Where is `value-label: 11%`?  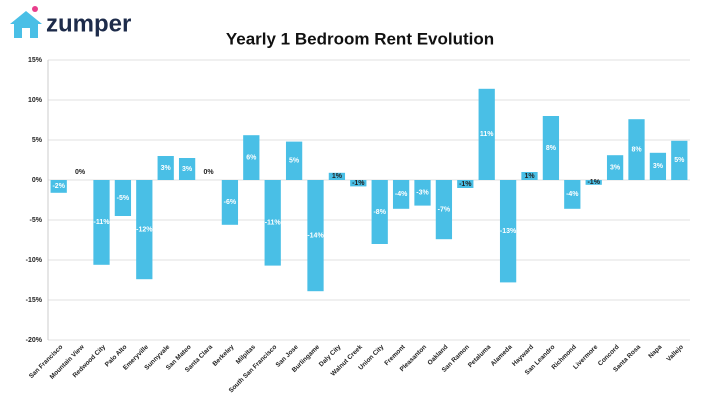
value-label: 11% is located at coordinates (487, 134).